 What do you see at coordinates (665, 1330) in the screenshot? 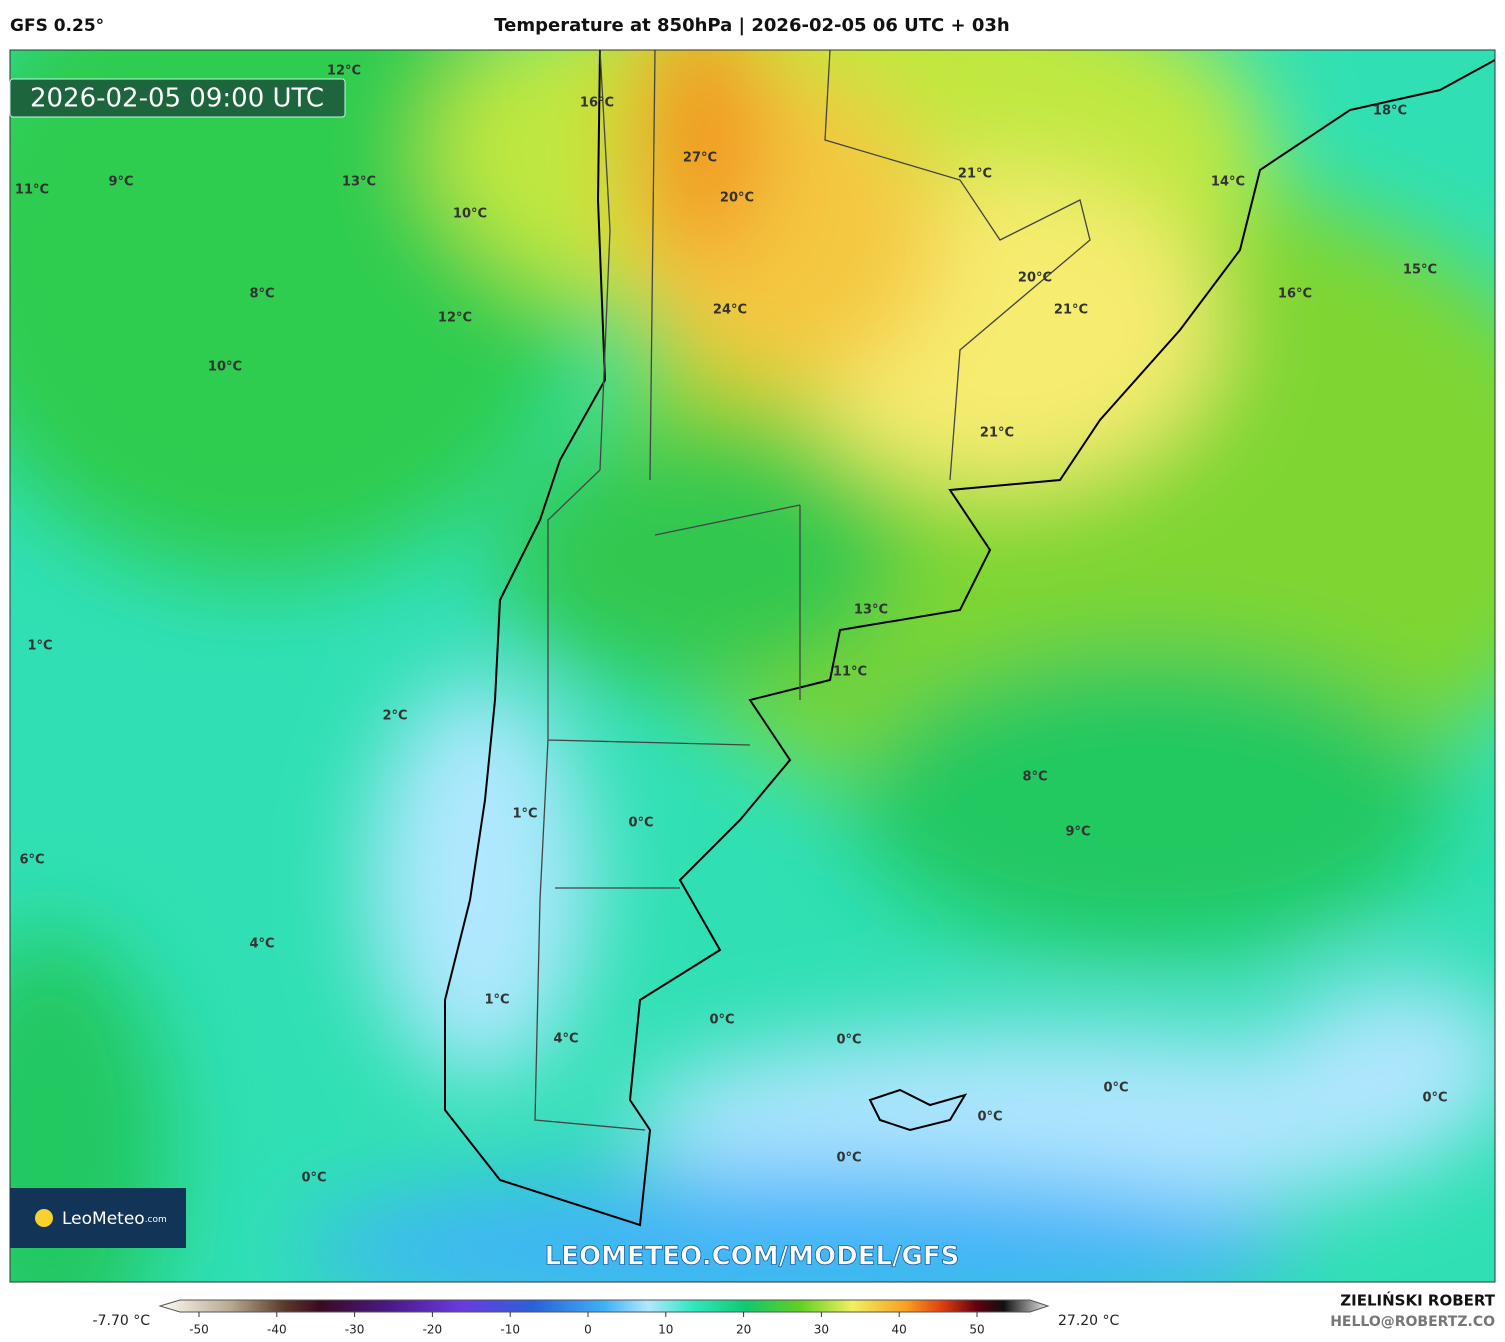
I see `colorbar-tick-label: 10` at bounding box center [665, 1330].